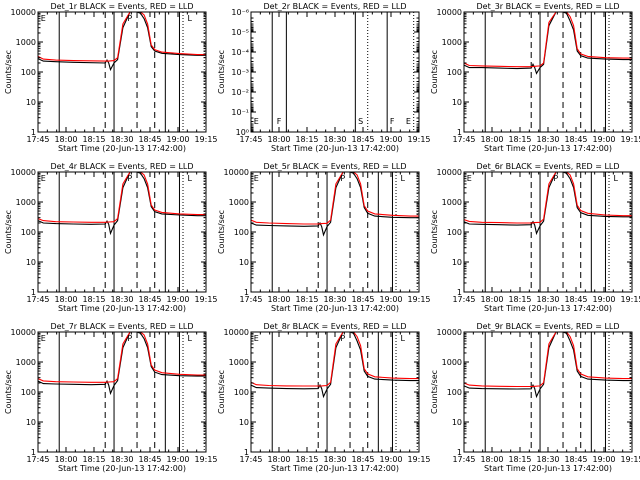 The width and height of the screenshot is (640, 480). What do you see at coordinates (121, 6) in the screenshot?
I see `panel-title: Det_1r BLACK = Events, RED = LLD` at bounding box center [121, 6].